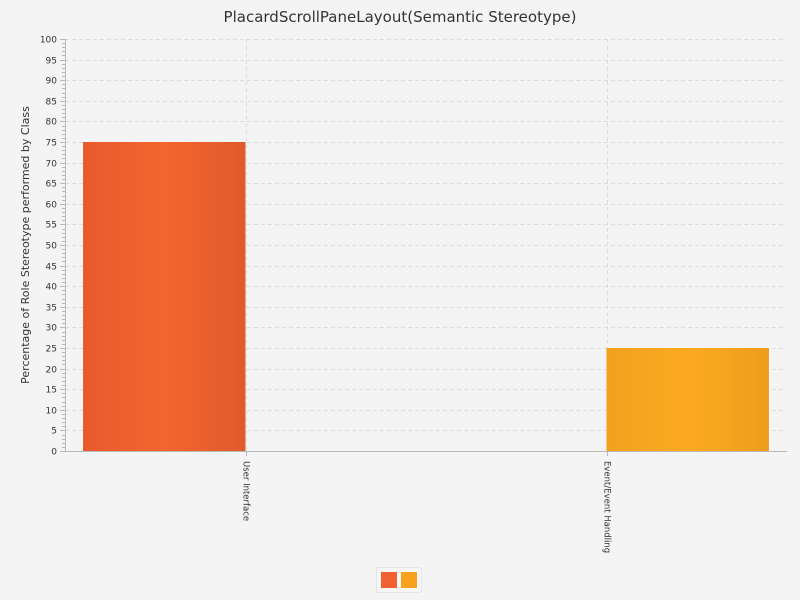 The height and width of the screenshot is (600, 800). What do you see at coordinates (54, 453) in the screenshot?
I see `y-tick-label: 0` at bounding box center [54, 453].